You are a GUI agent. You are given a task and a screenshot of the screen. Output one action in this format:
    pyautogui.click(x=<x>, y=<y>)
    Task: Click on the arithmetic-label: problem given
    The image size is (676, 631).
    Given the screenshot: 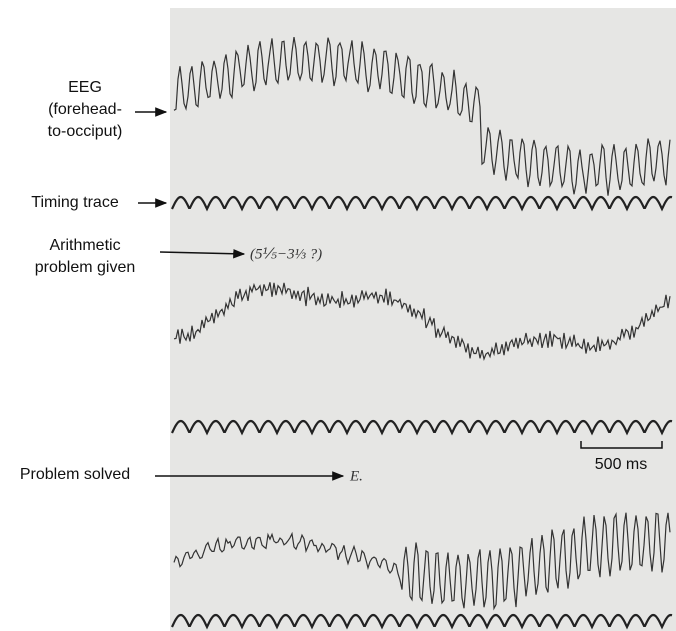 What is the action you would take?
    pyautogui.click(x=85, y=267)
    